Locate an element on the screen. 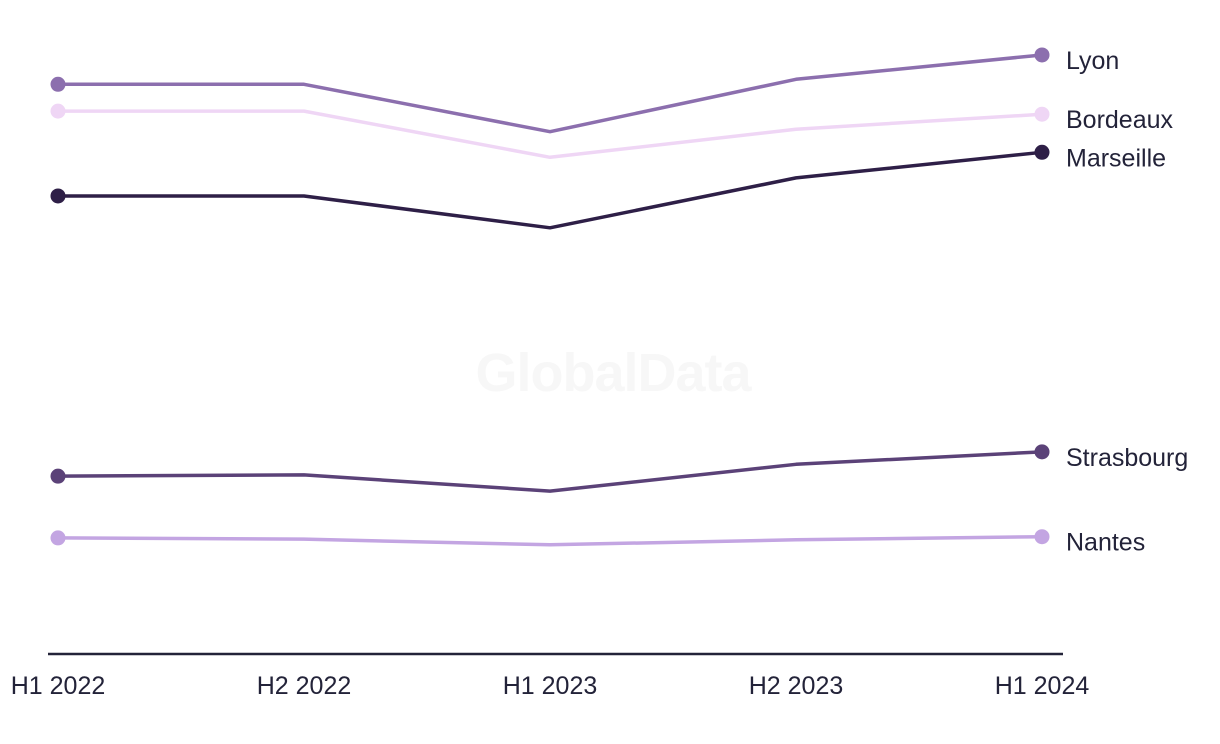 This screenshot has width=1220, height=744. series-point-strasbourg-last is located at coordinates (1042, 452).